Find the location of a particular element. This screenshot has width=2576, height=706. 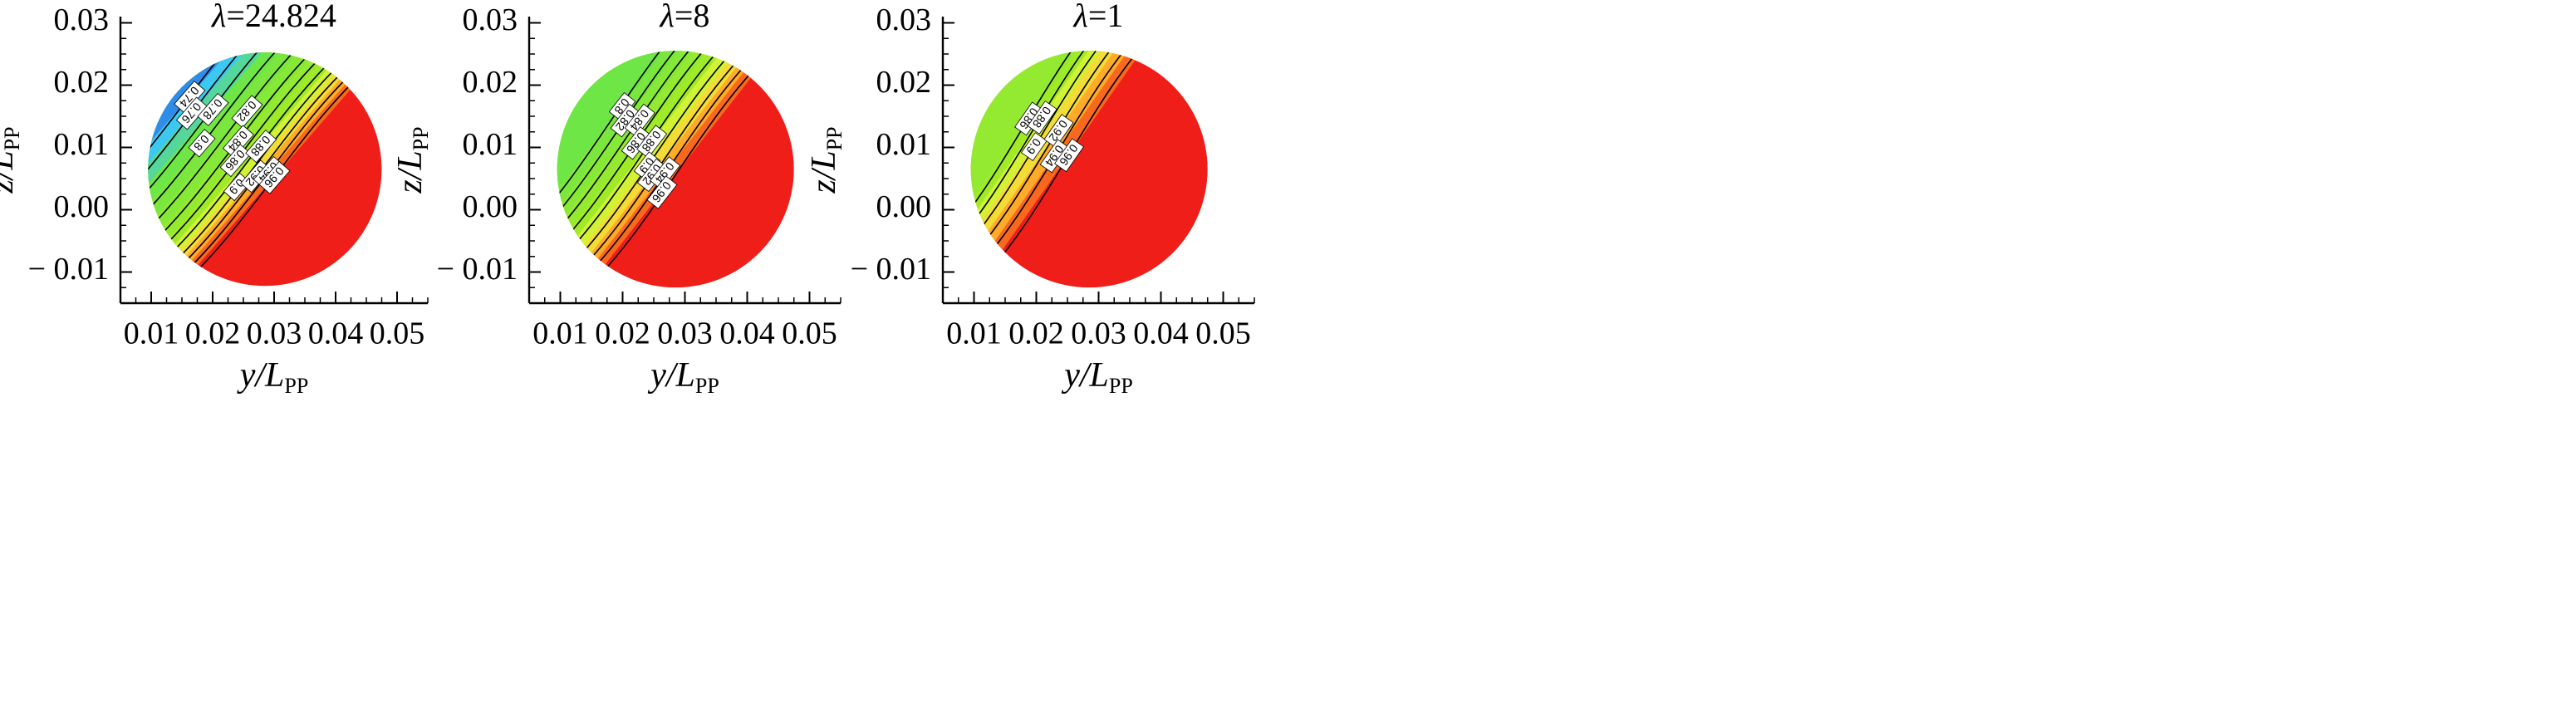

chart-title: λ=8 is located at coordinates (685, 17).